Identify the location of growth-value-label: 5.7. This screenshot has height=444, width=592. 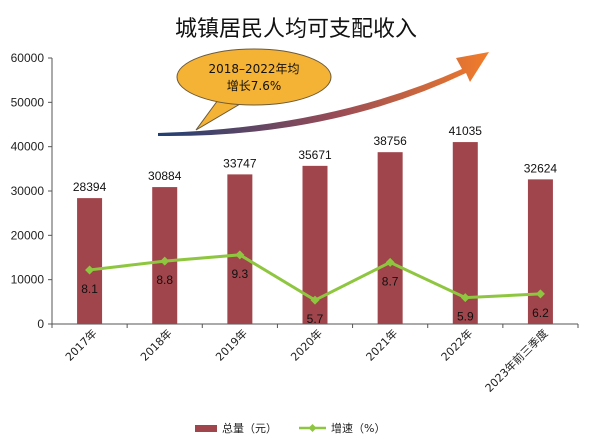
(315, 319).